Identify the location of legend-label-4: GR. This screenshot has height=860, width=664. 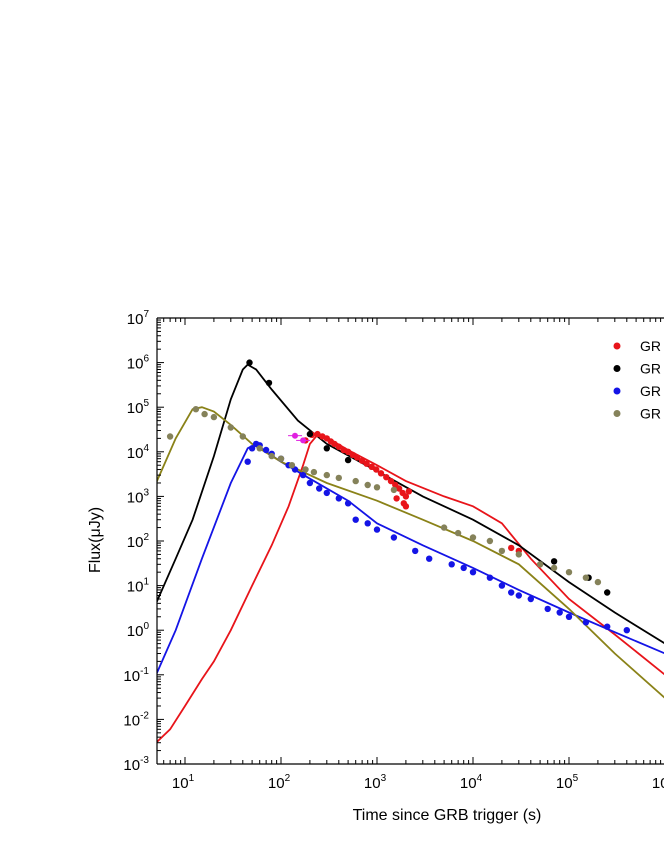
(650, 414).